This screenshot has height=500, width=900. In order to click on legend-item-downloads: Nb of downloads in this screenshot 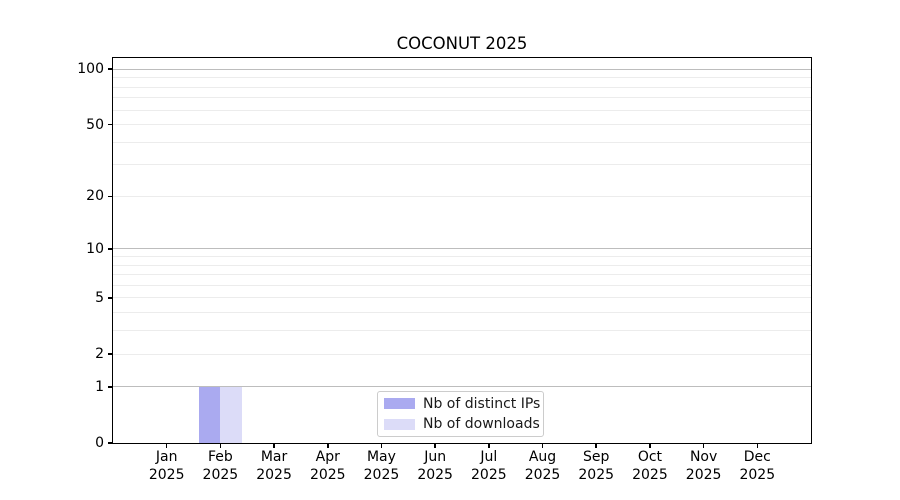, I will do `click(462, 425)`.